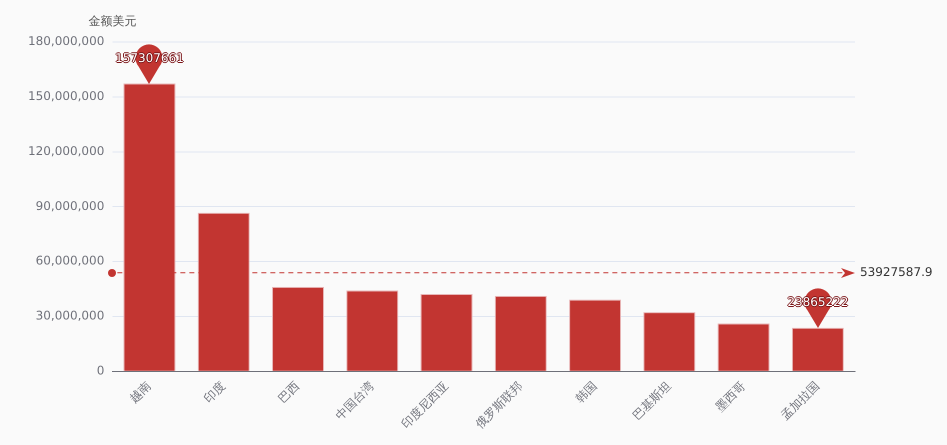 The width and height of the screenshot is (947, 445). Describe the element at coordinates (70, 261) in the screenshot. I see `y-tick-label: 60,000,000` at that location.